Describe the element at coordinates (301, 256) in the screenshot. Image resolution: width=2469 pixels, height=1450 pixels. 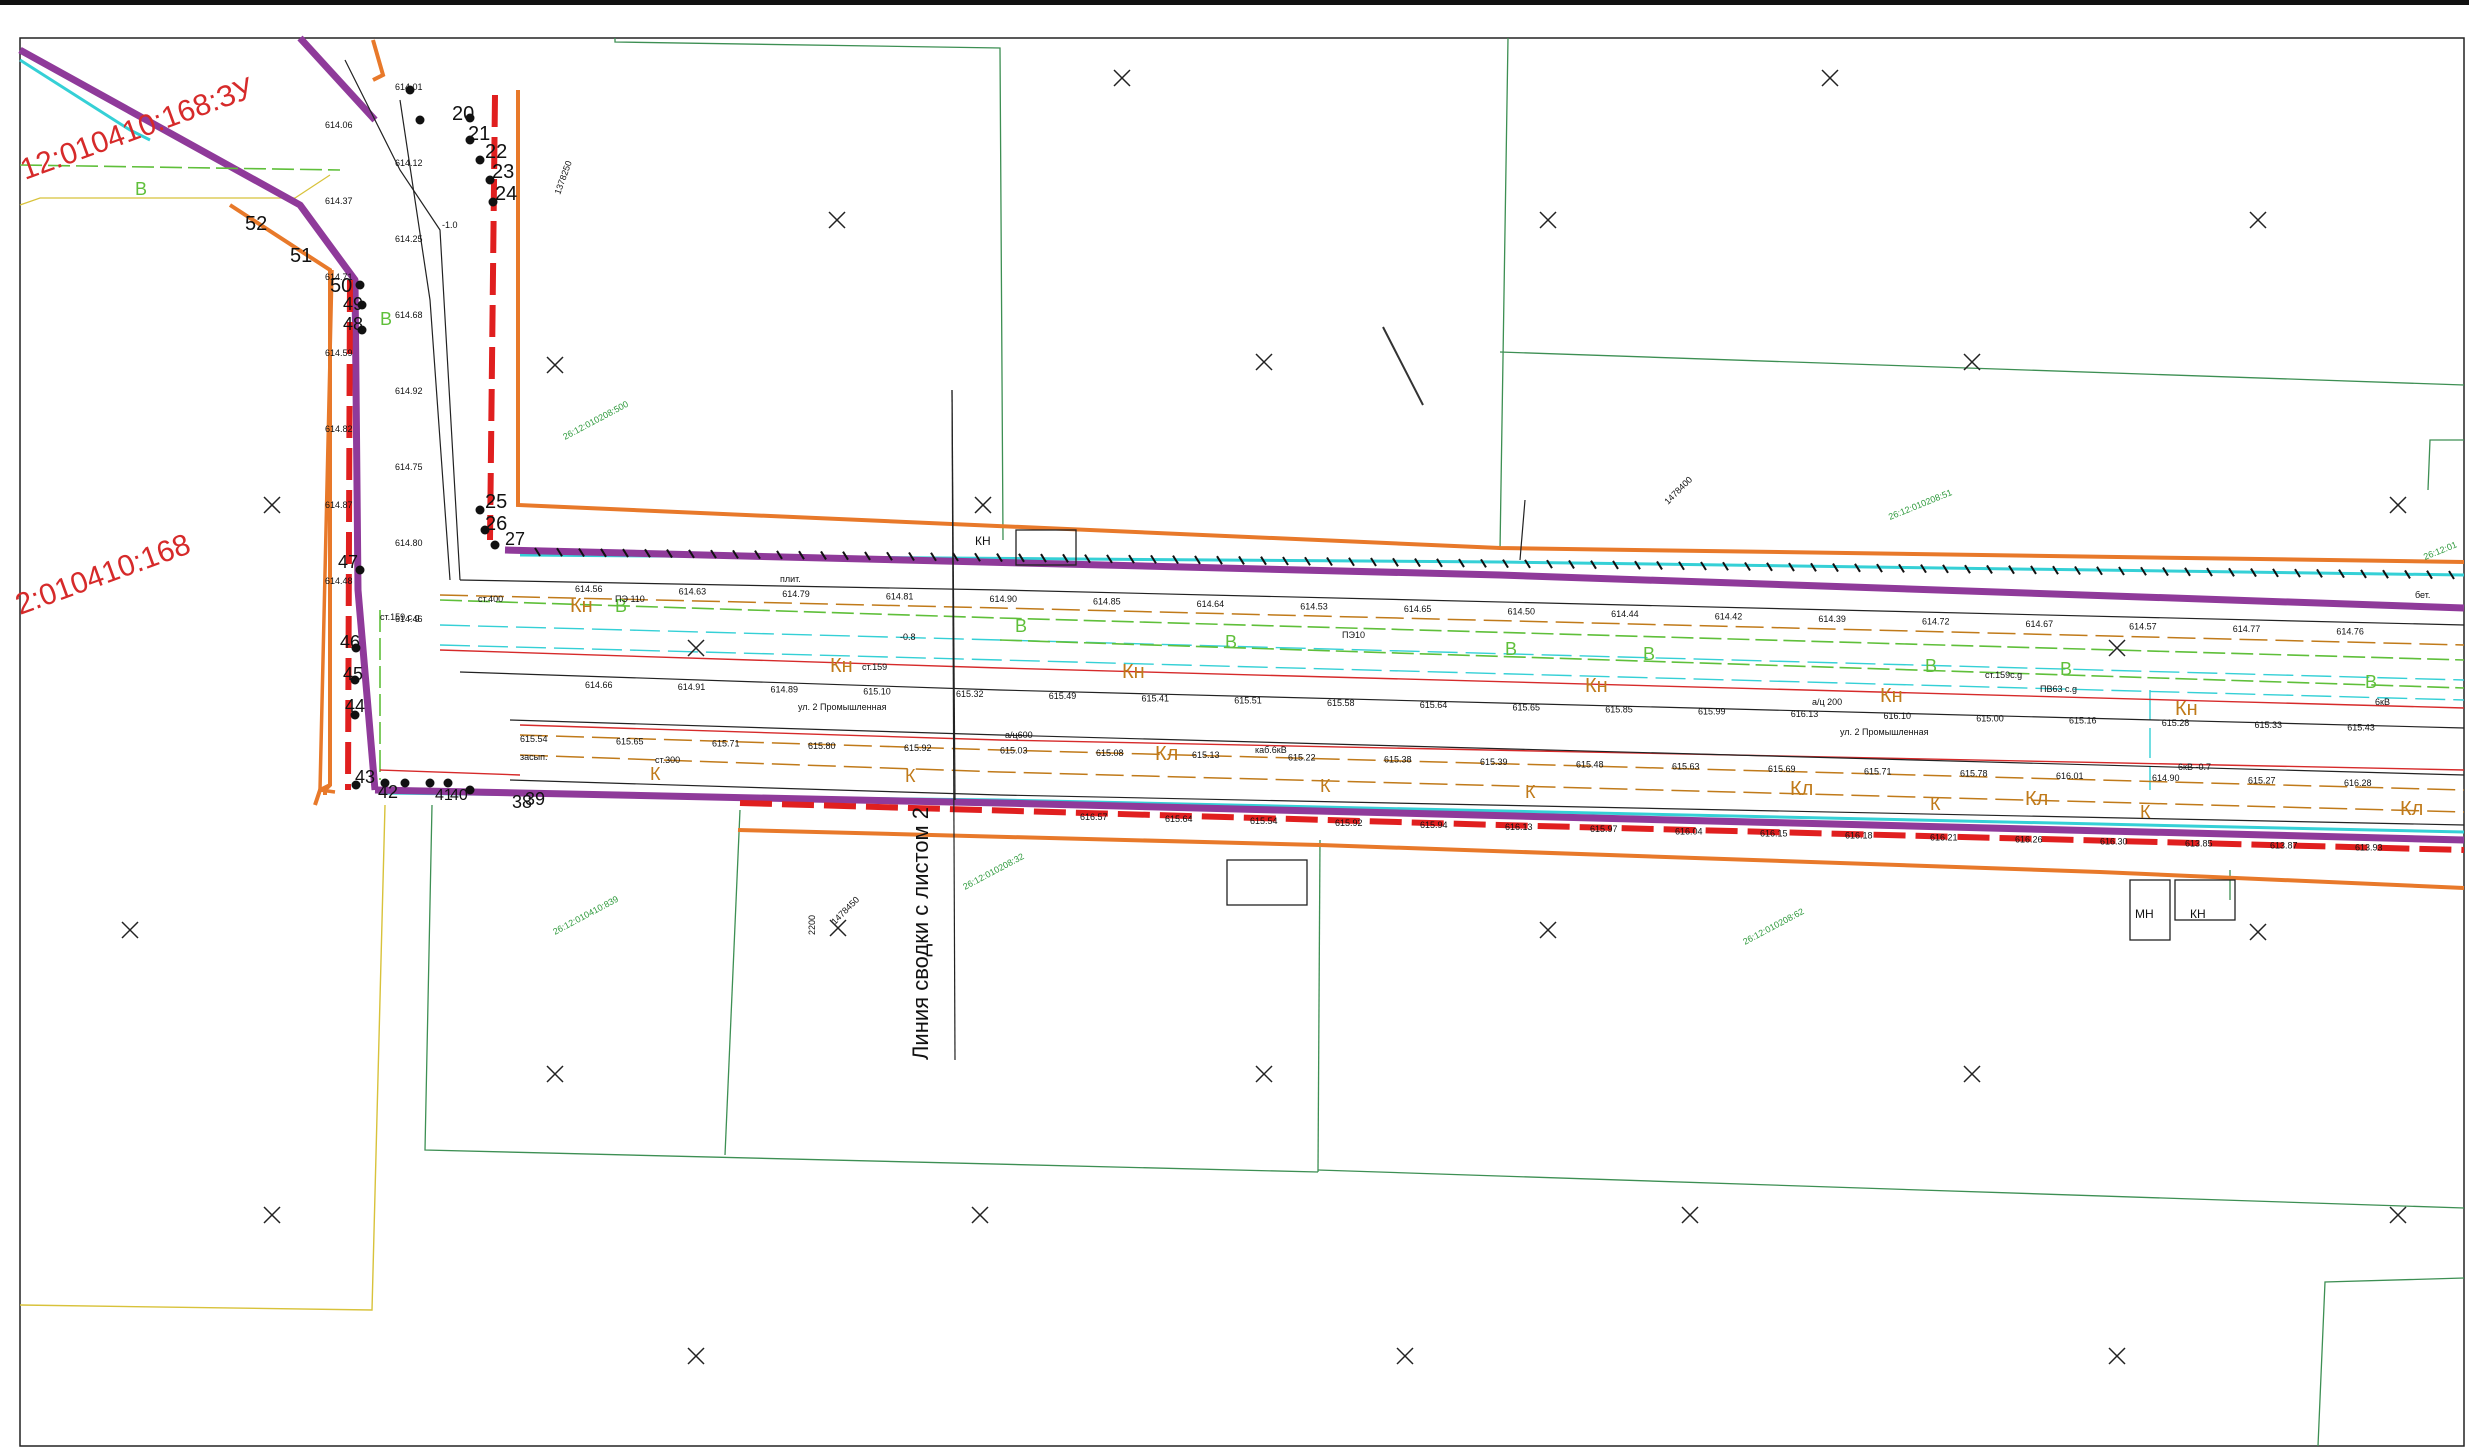
I see `point-number: 51` at that location.